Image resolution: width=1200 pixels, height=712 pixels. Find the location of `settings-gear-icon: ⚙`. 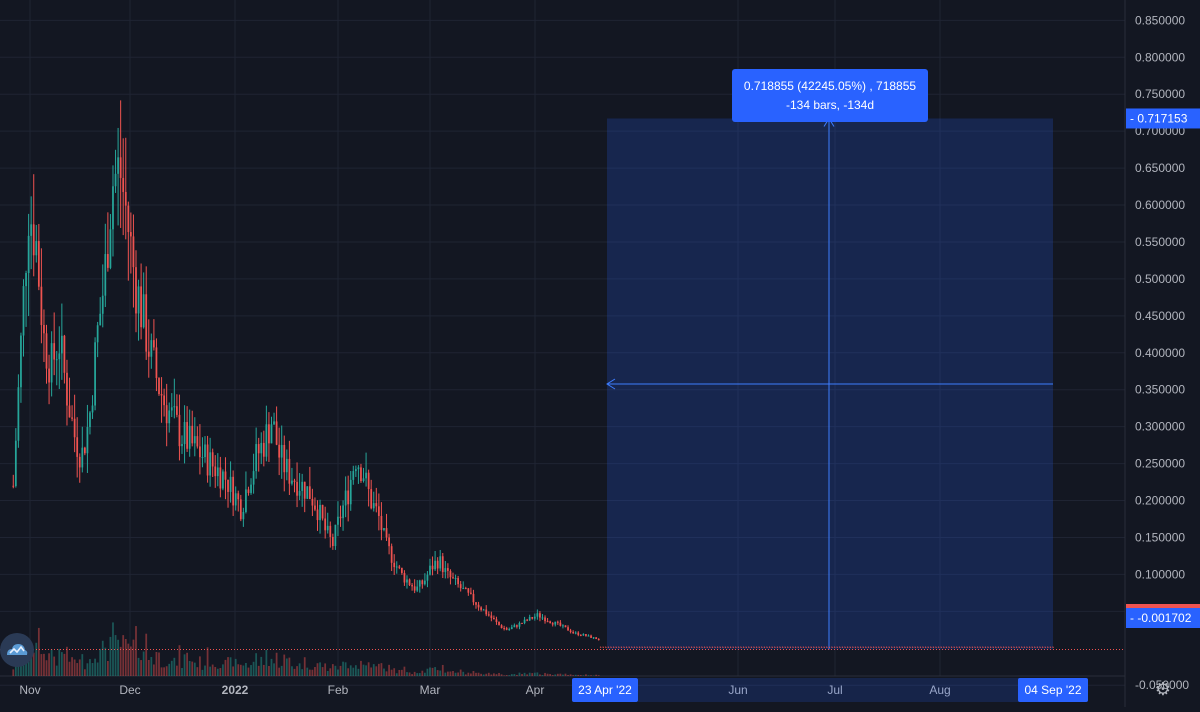

settings-gear-icon: ⚙ is located at coordinates (1163, 690).